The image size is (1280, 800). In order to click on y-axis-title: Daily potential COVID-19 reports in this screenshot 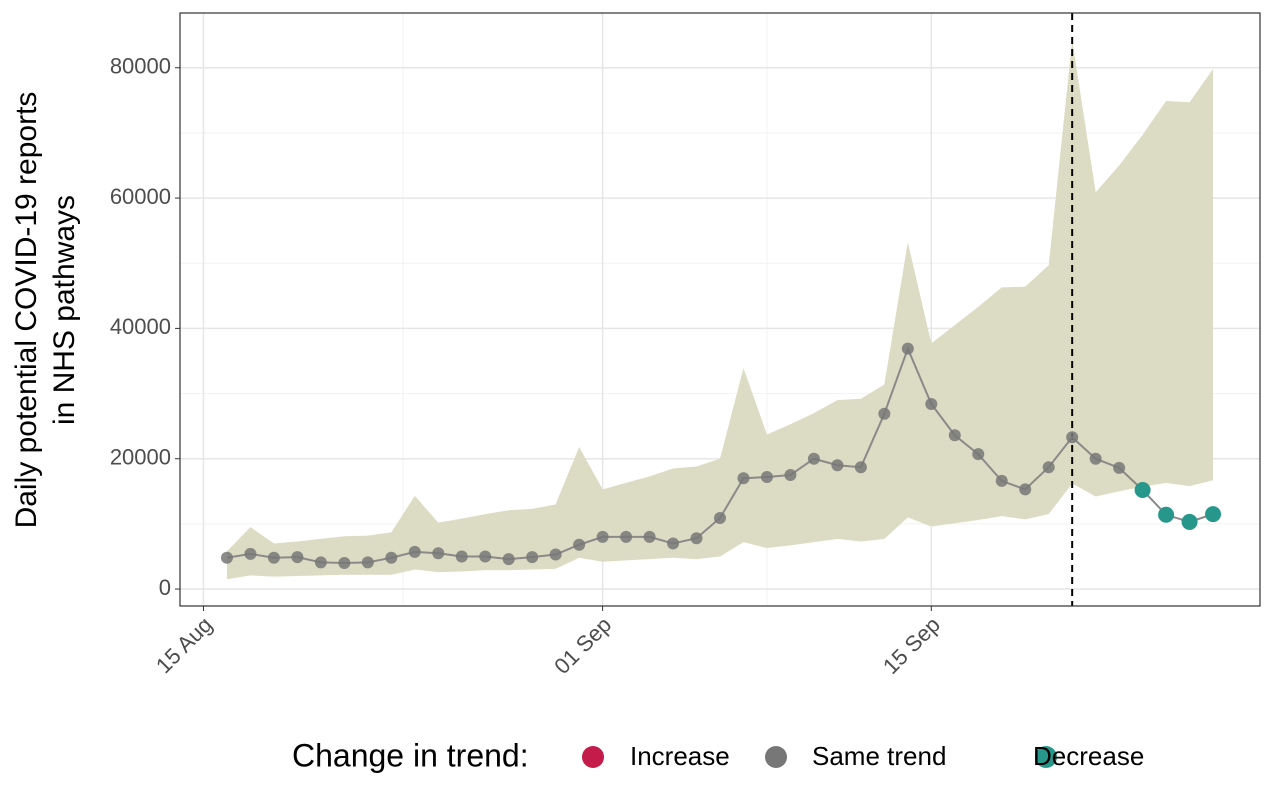, I will do `click(26, 310)`.